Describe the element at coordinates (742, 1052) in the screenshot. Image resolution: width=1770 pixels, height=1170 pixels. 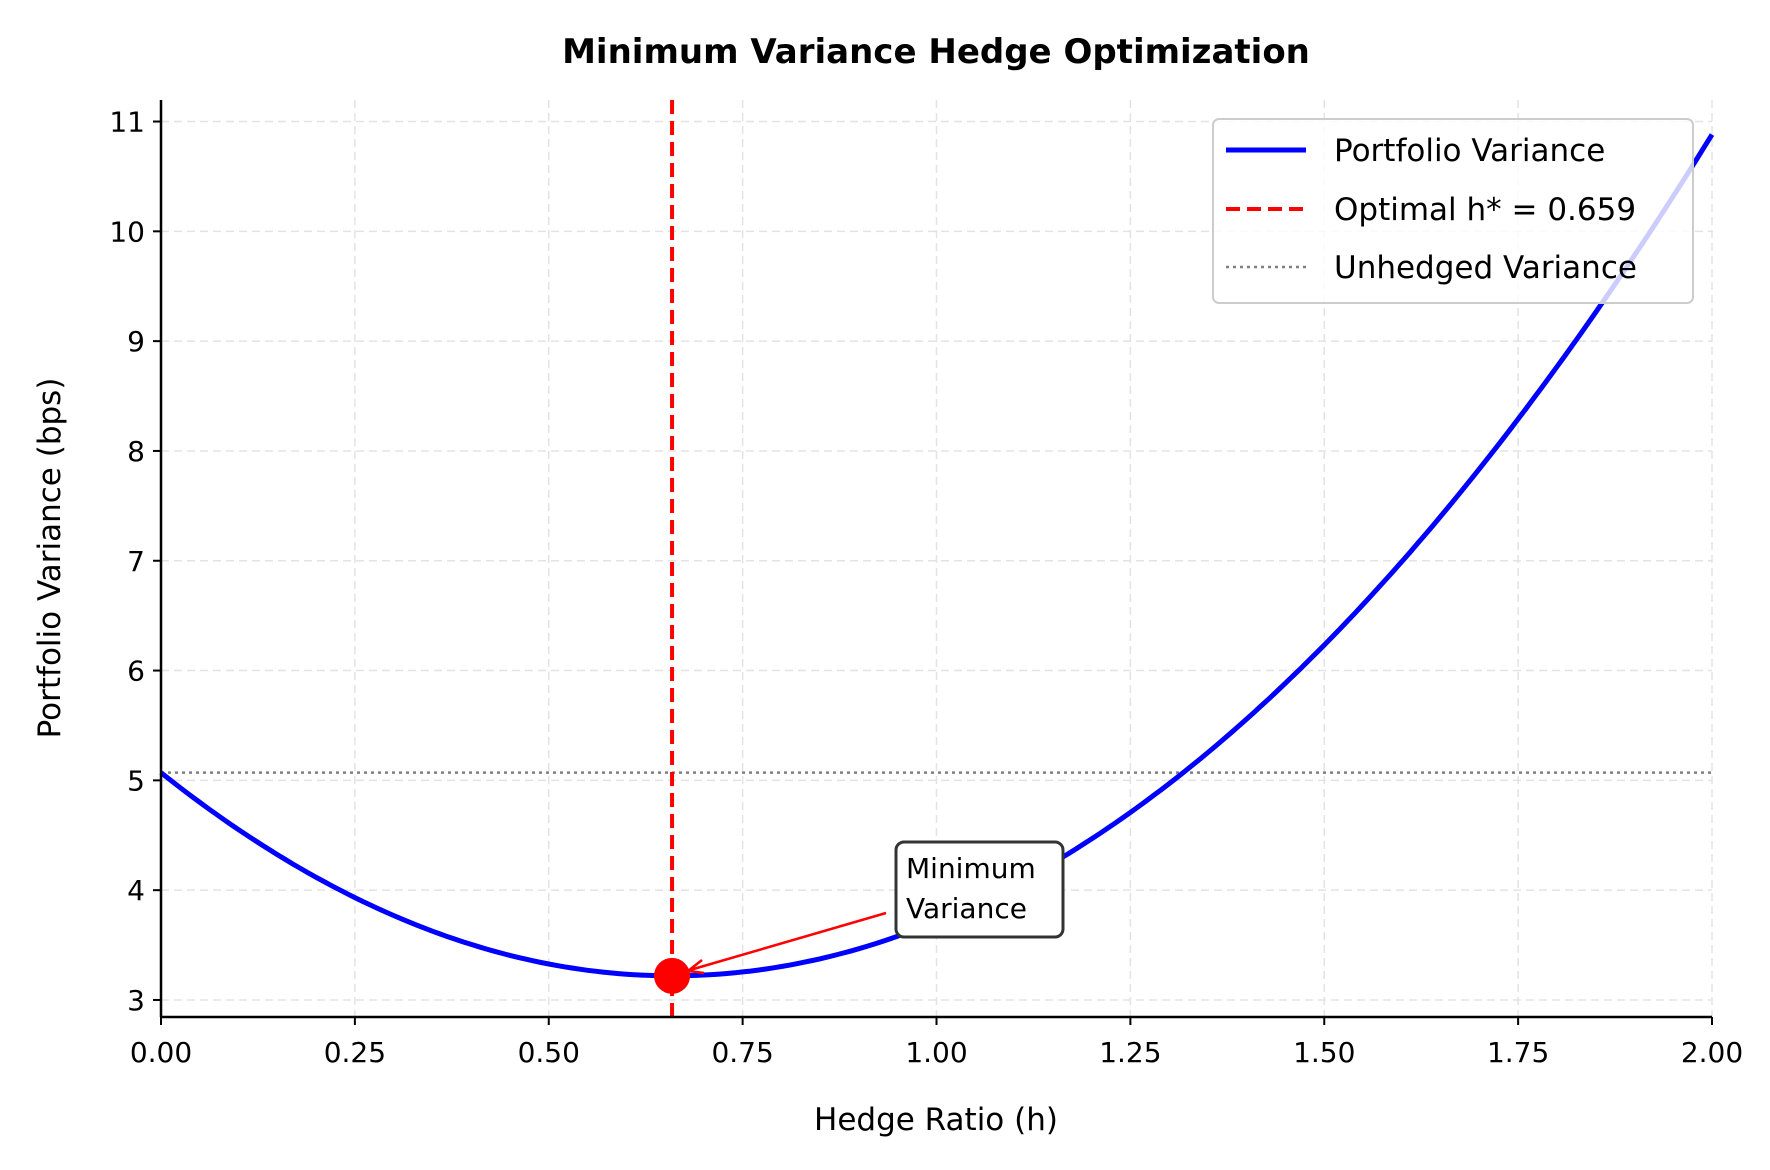
I see `x-tick-label: 0.75` at that location.